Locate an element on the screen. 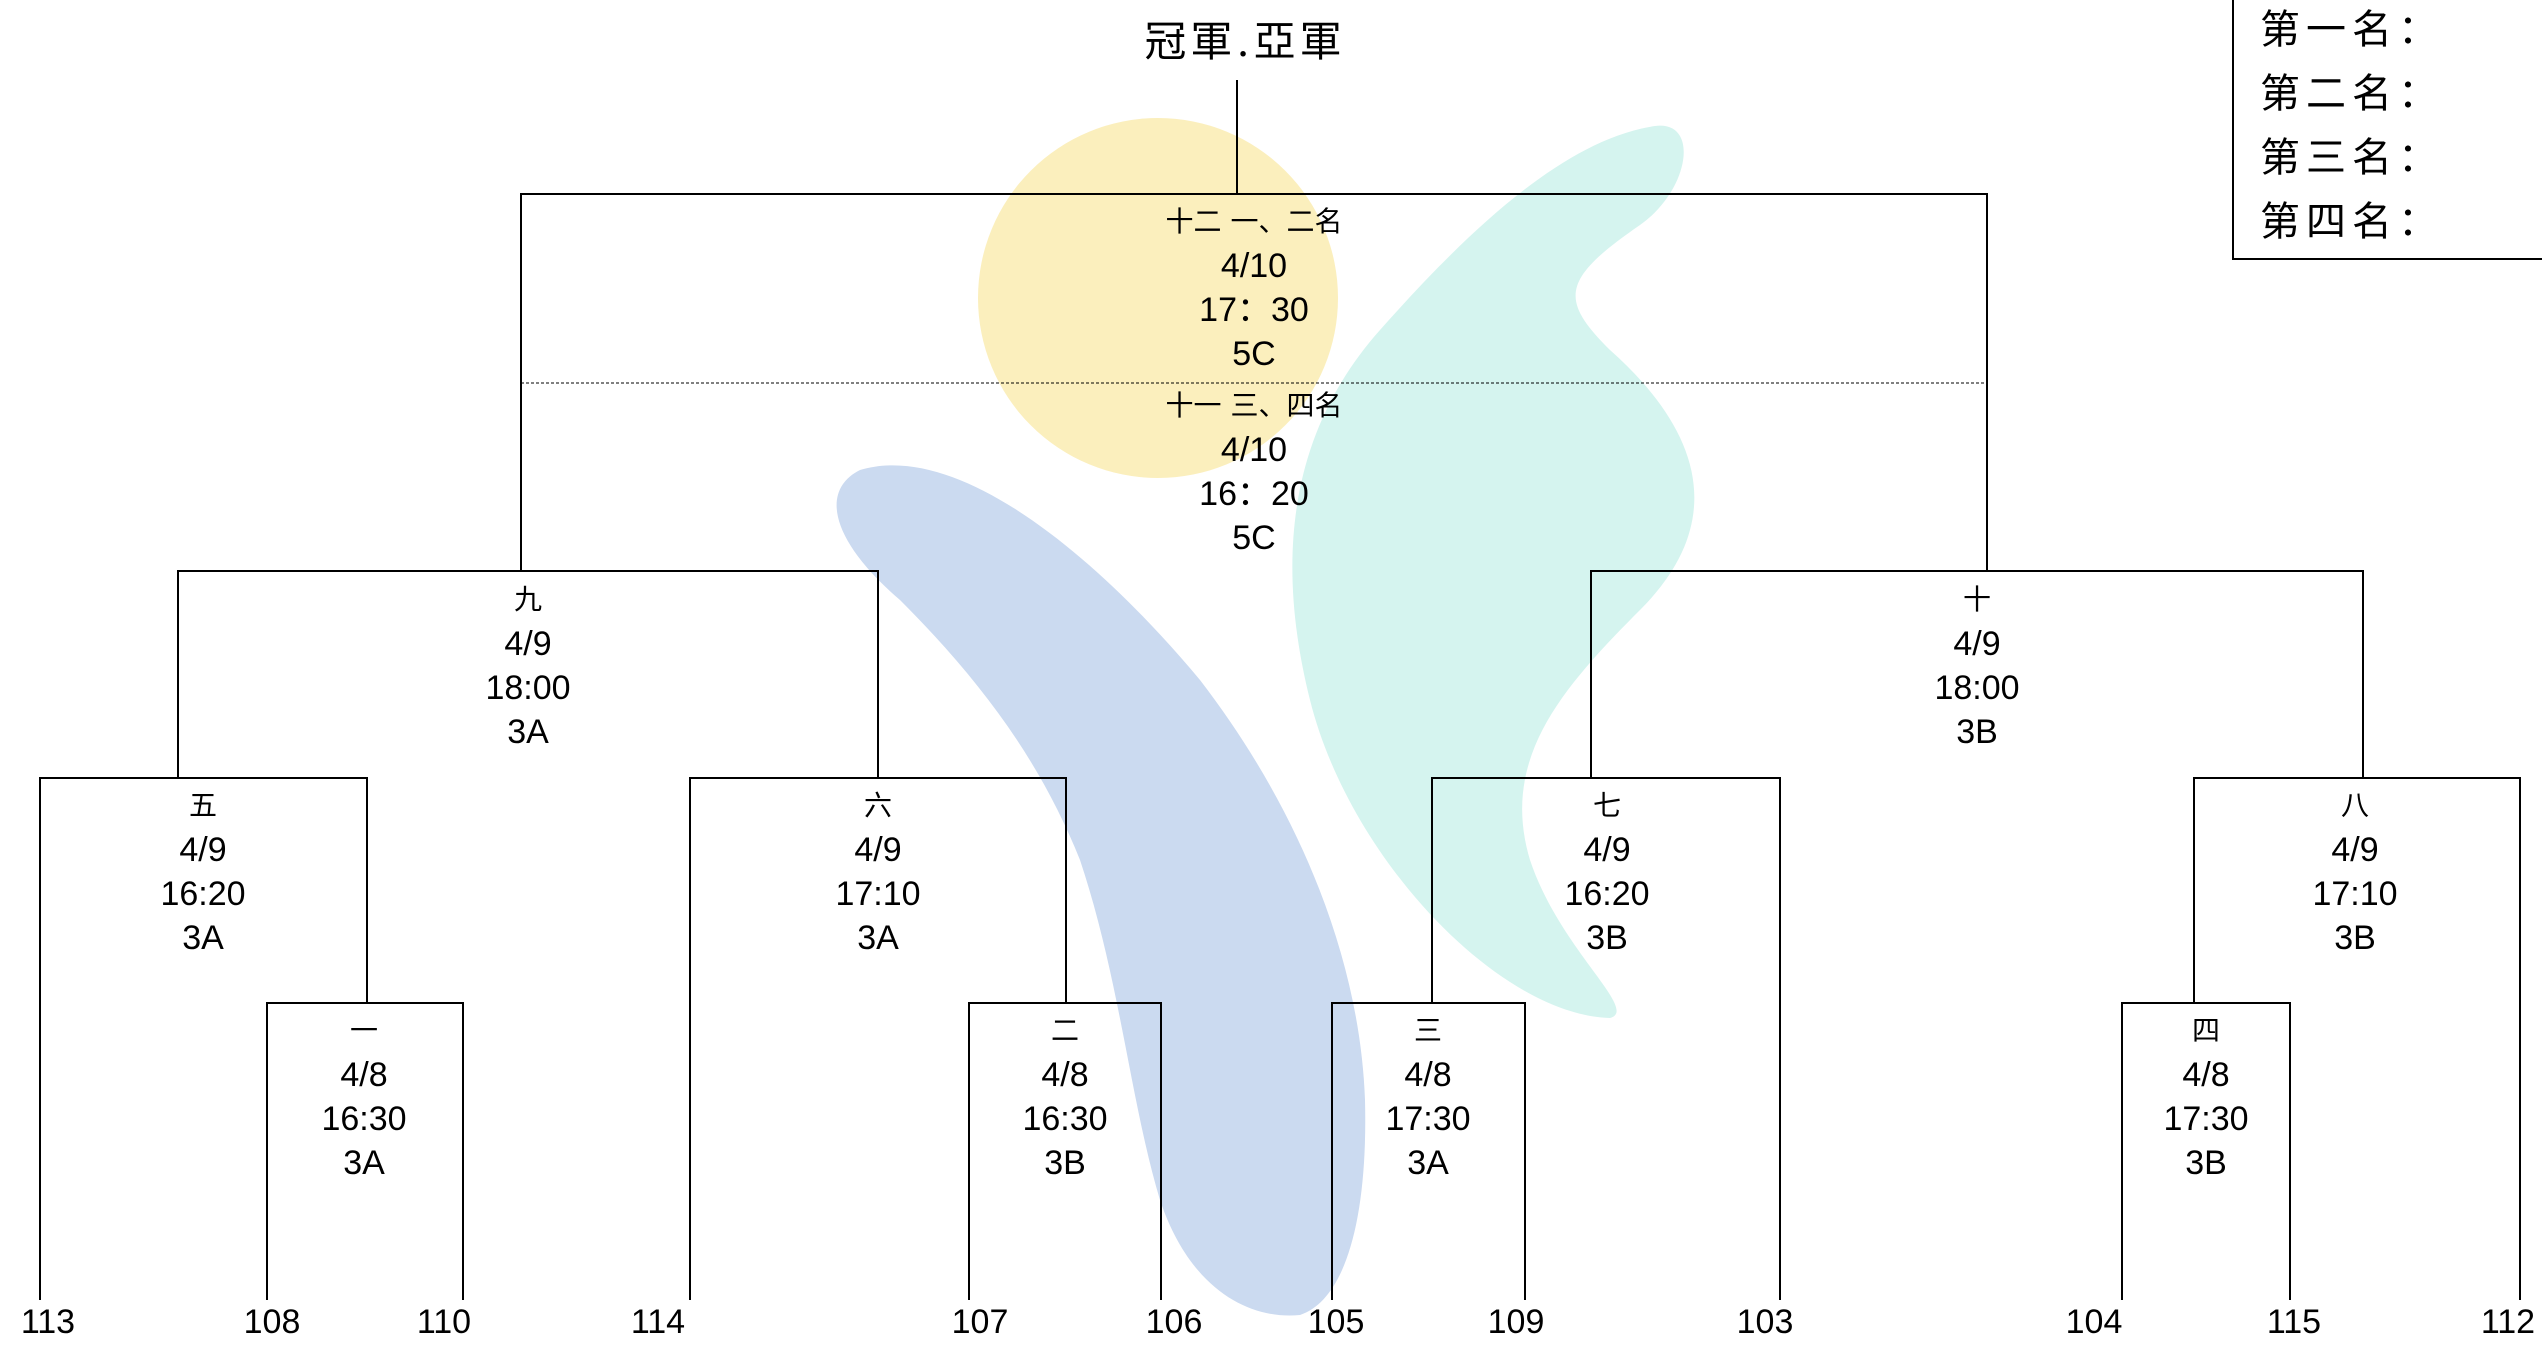 The height and width of the screenshot is (1347, 2542). match-7-time: 16:20 is located at coordinates (1607, 894).